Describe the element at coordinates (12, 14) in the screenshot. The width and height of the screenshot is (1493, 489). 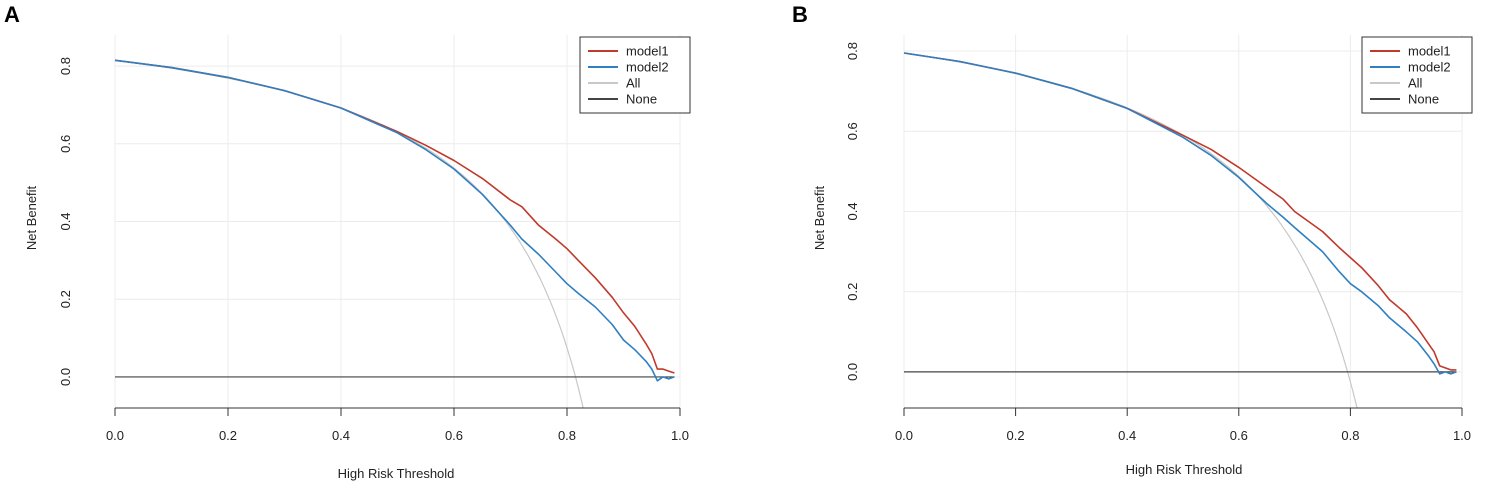
I see `panel-label: A` at that location.